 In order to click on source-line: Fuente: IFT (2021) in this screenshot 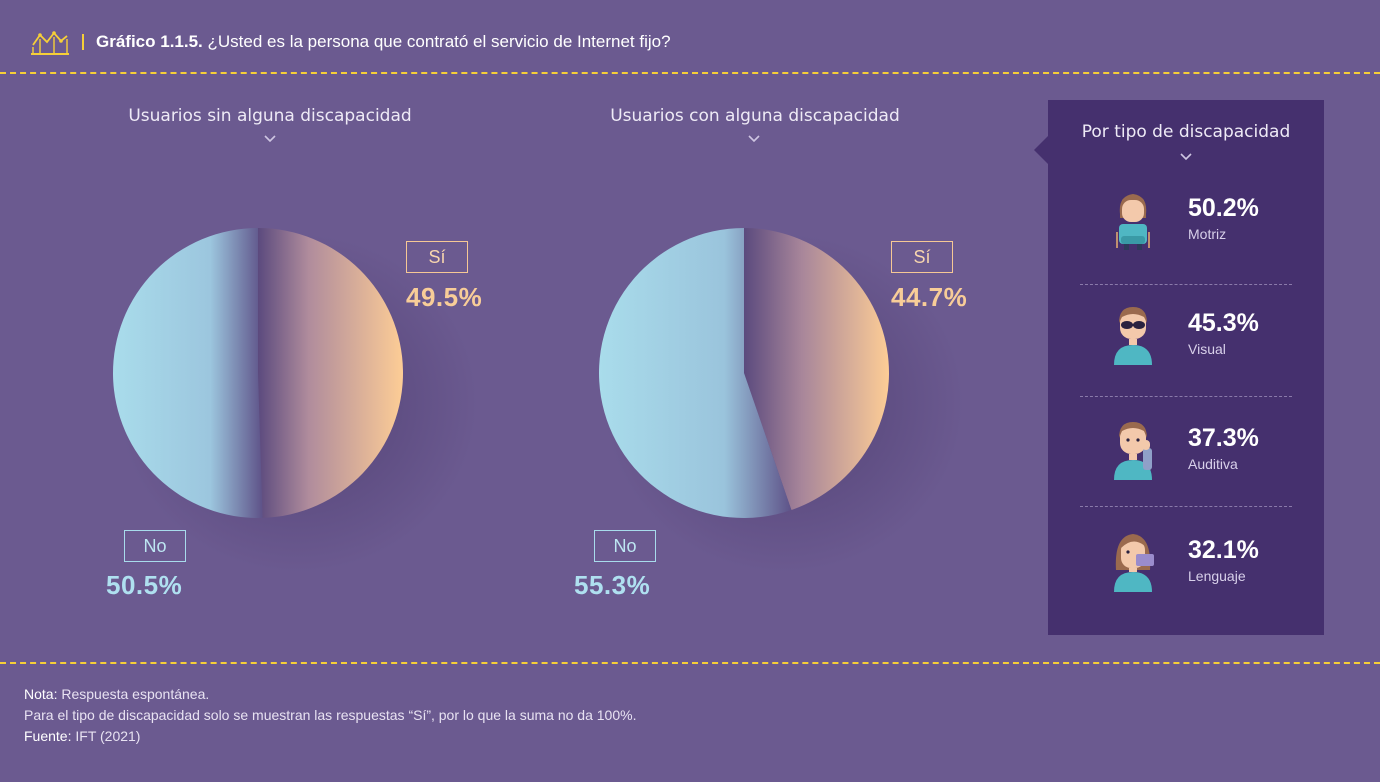, I will do `click(330, 736)`.